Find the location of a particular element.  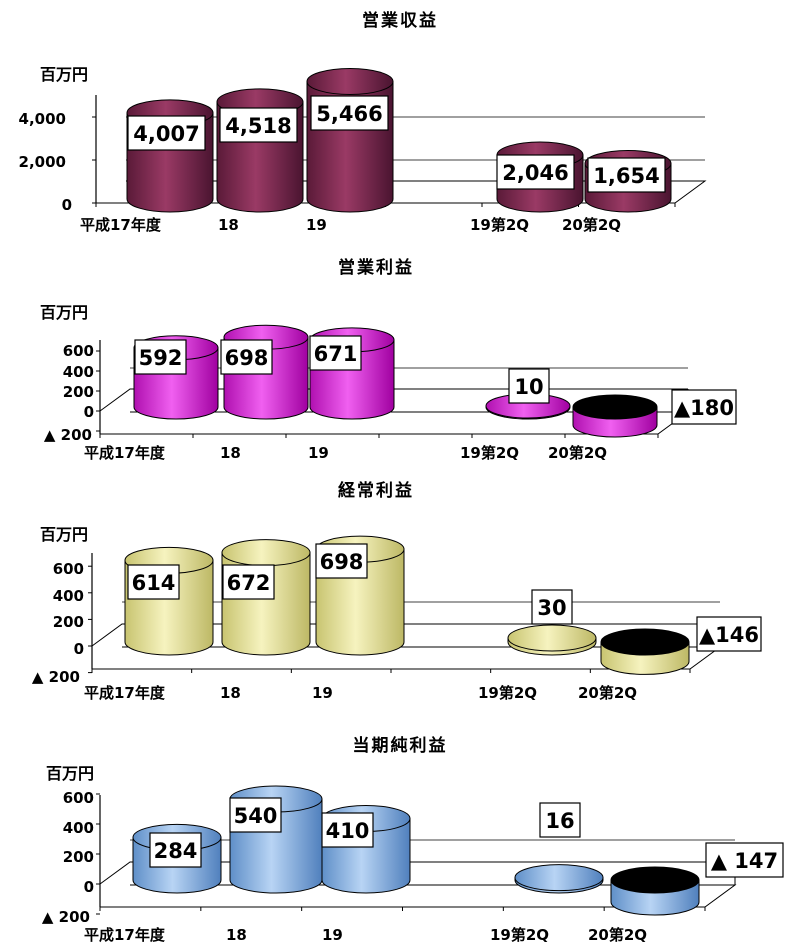

data-label-text: ▲ 147 is located at coordinates (744, 861).